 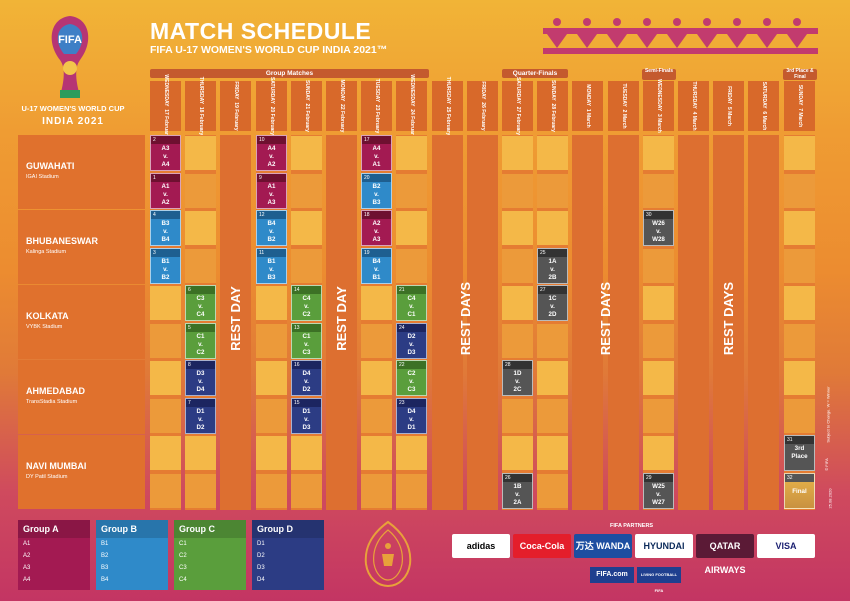 I want to click on match-3: 3 B1 v. B2, so click(x=165, y=265).